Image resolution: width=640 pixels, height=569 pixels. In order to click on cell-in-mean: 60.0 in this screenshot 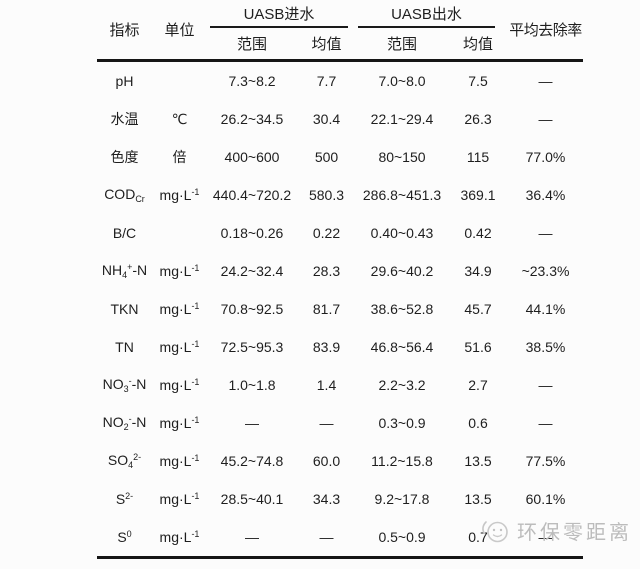, I will do `click(326, 461)`.